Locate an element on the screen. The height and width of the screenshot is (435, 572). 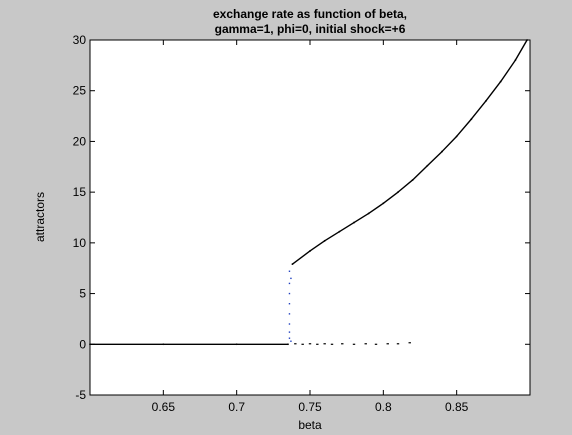
x-tick-label: 0.75 is located at coordinates (310, 407).